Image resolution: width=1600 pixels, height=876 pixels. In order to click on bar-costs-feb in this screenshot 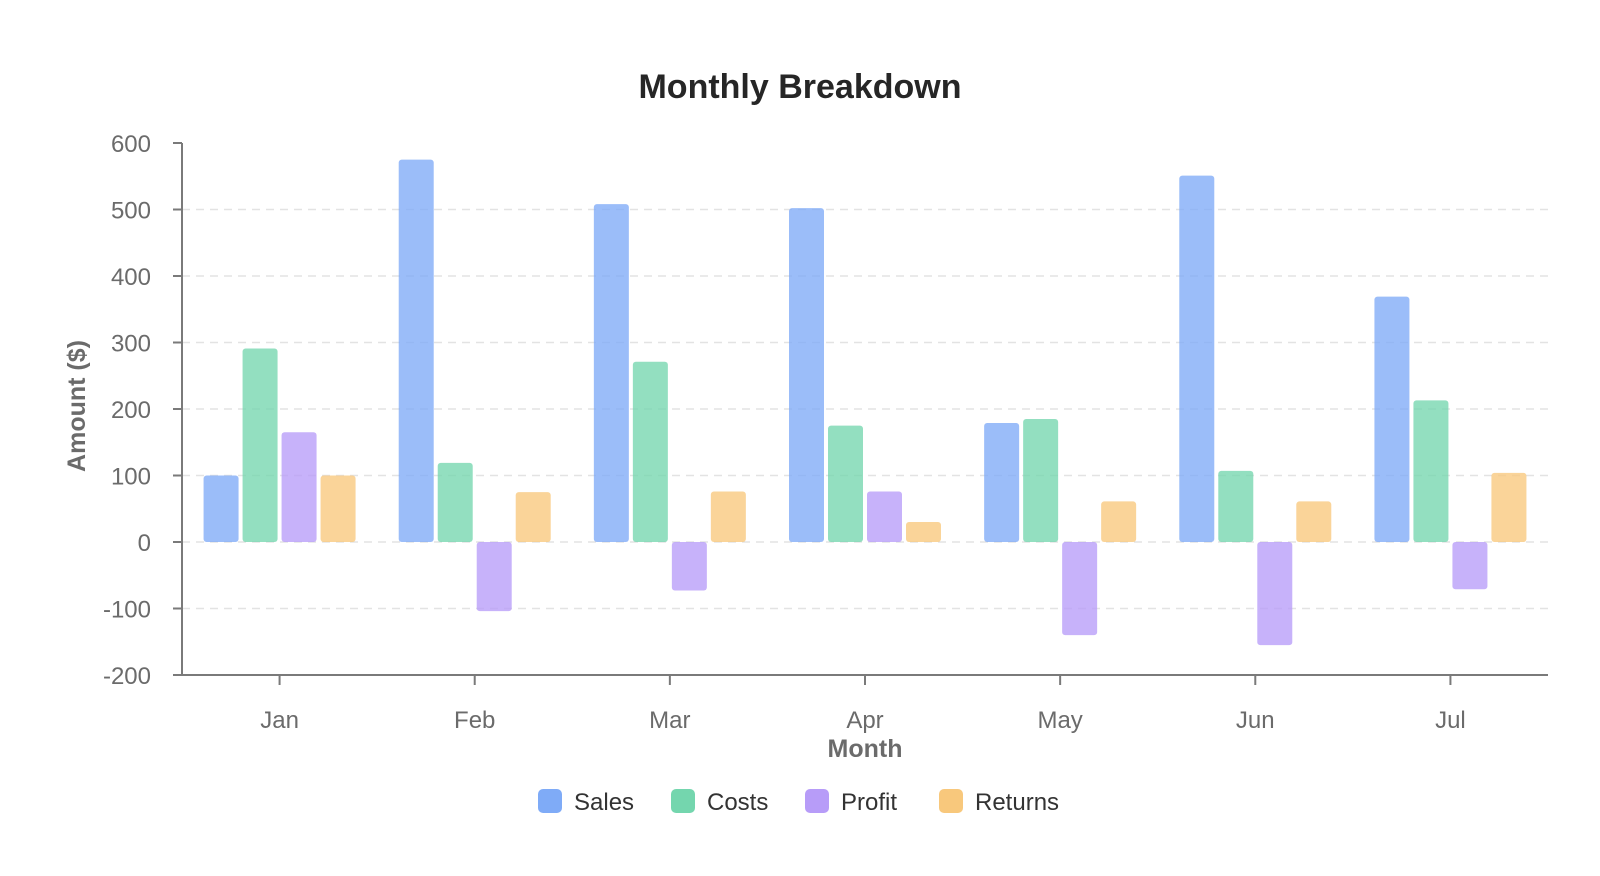, I will do `click(455, 502)`.